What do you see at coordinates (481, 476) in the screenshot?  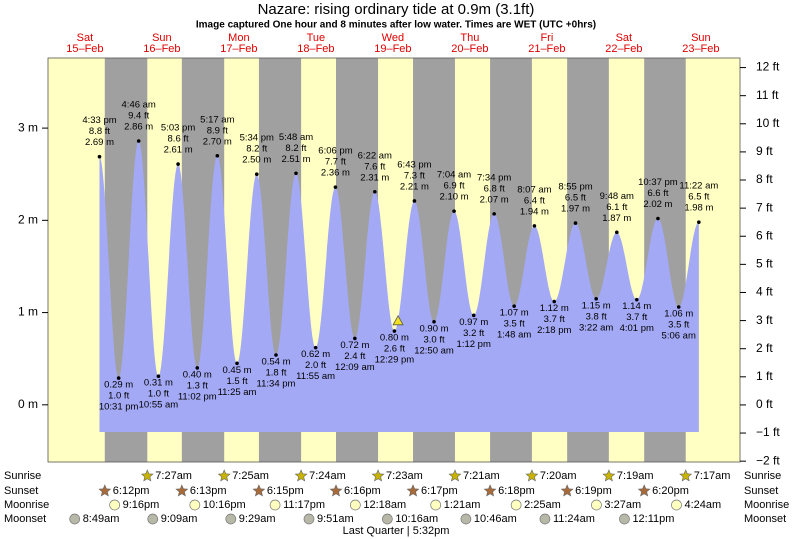 I see `event-time: 7:21am` at bounding box center [481, 476].